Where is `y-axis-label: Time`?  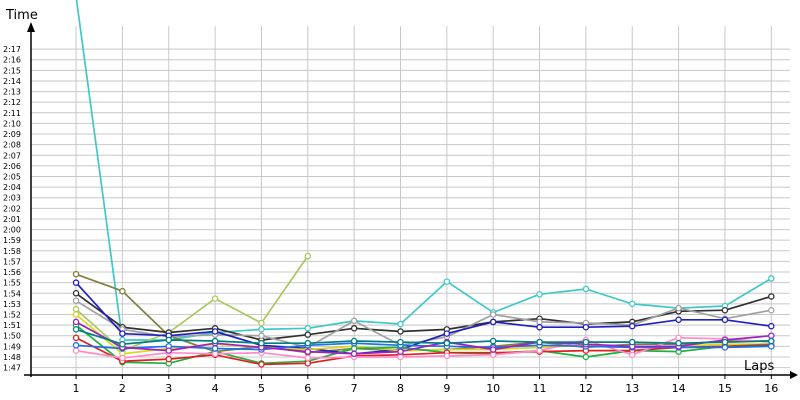 y-axis-label: Time is located at coordinates (21, 15).